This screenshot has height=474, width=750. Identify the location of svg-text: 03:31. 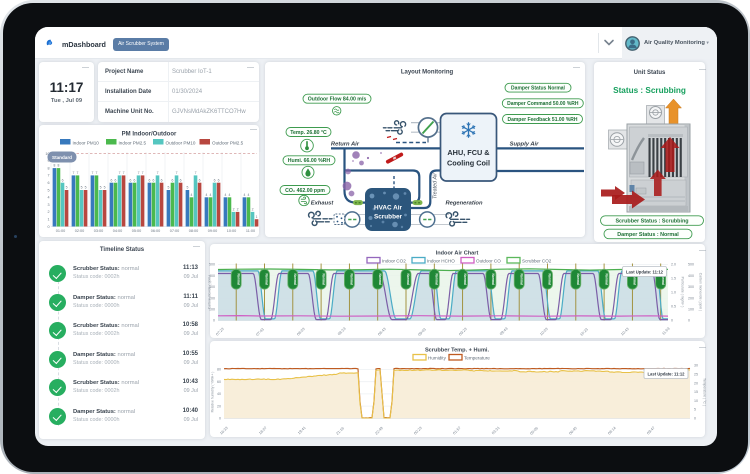
(496, 431).